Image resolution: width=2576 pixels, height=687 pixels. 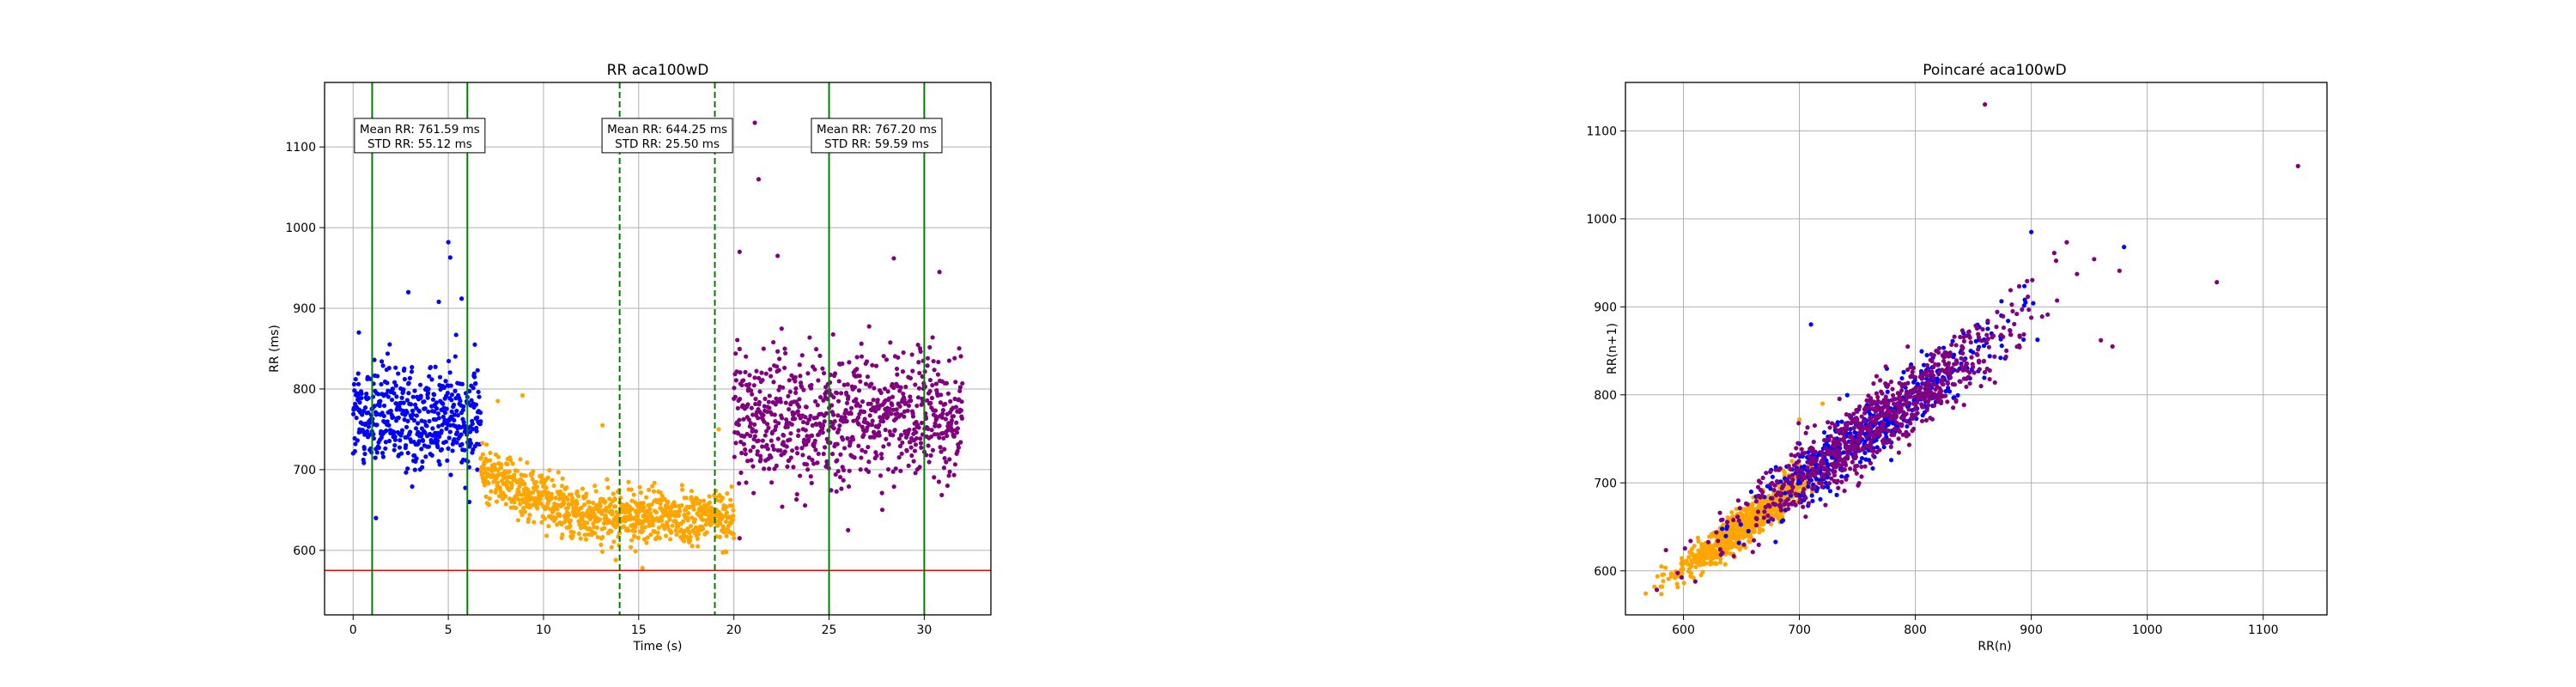 What do you see at coordinates (667, 136) in the screenshot?
I see `rr-stats-box` at bounding box center [667, 136].